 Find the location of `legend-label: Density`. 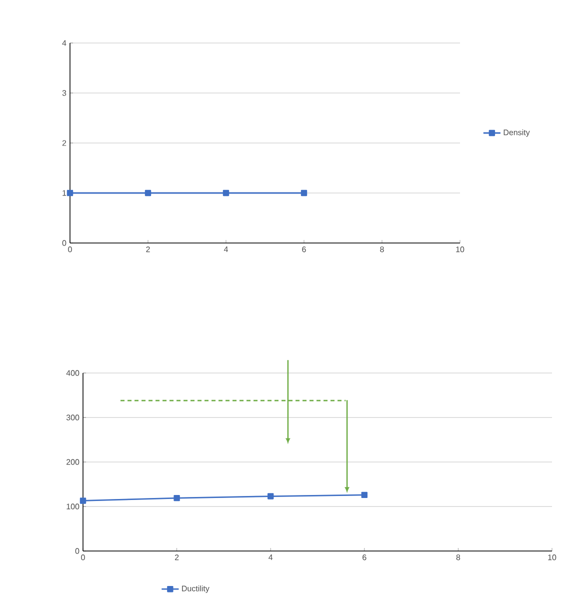

legend-label: Density is located at coordinates (517, 133).